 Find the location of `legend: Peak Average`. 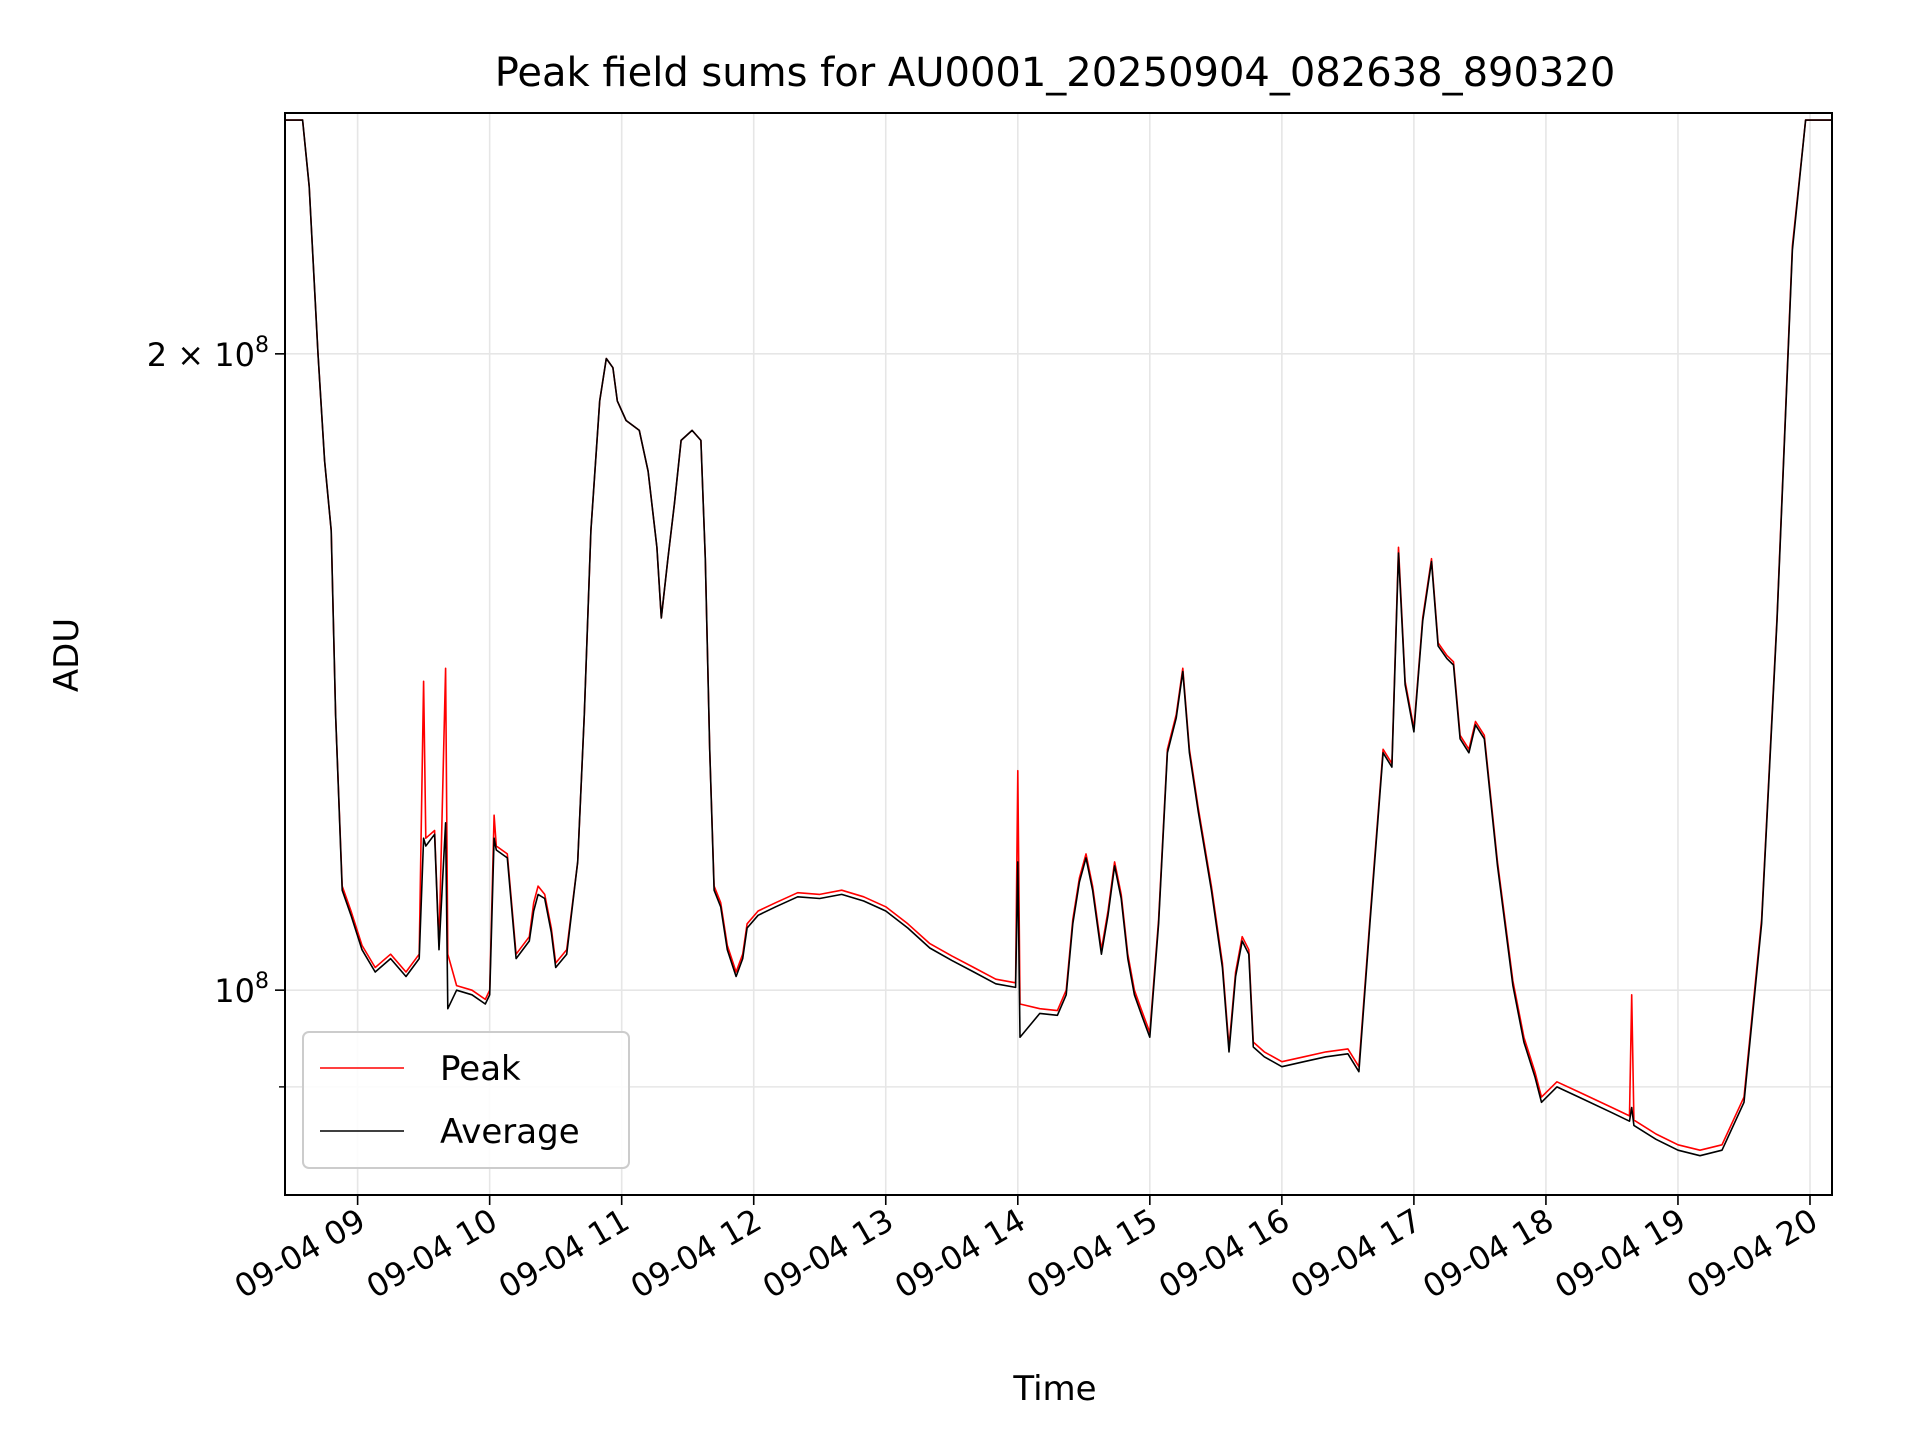

legend: Peak Average is located at coordinates (466, 1100).